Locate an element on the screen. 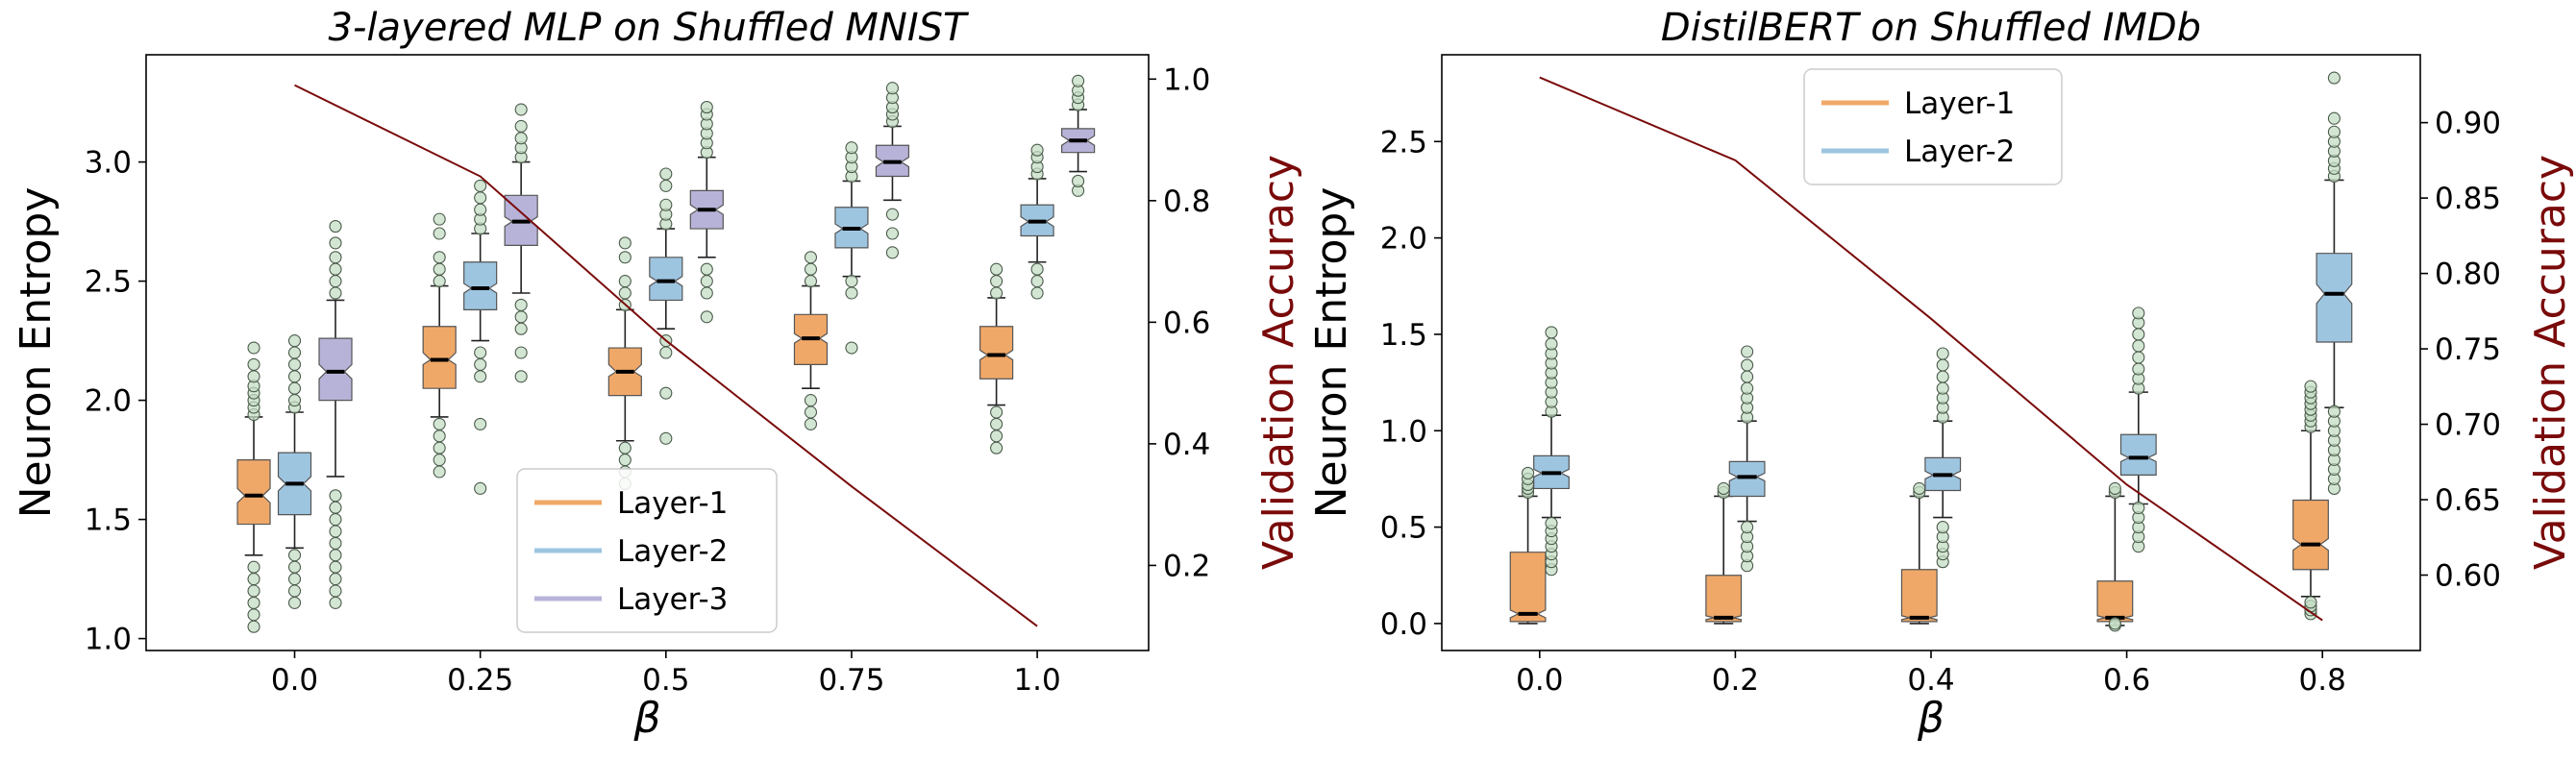 The height and width of the screenshot is (761, 2576). x-tick-label: 0.2 is located at coordinates (1735, 680).